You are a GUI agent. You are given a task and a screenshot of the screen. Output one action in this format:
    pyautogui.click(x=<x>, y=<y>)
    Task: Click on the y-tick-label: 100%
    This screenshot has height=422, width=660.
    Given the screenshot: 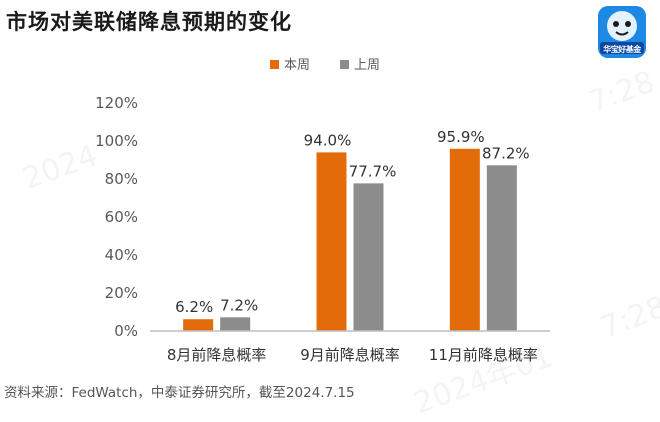 What is the action you would take?
    pyautogui.click(x=116, y=141)
    